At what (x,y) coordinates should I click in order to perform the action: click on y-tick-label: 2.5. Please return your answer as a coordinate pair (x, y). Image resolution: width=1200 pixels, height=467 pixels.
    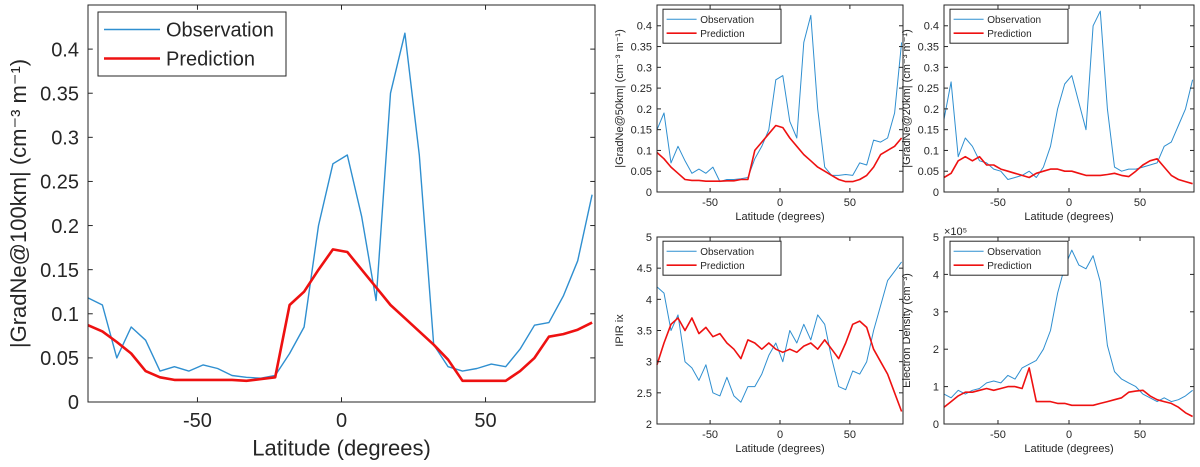
    Looking at the image, I should click on (644, 394).